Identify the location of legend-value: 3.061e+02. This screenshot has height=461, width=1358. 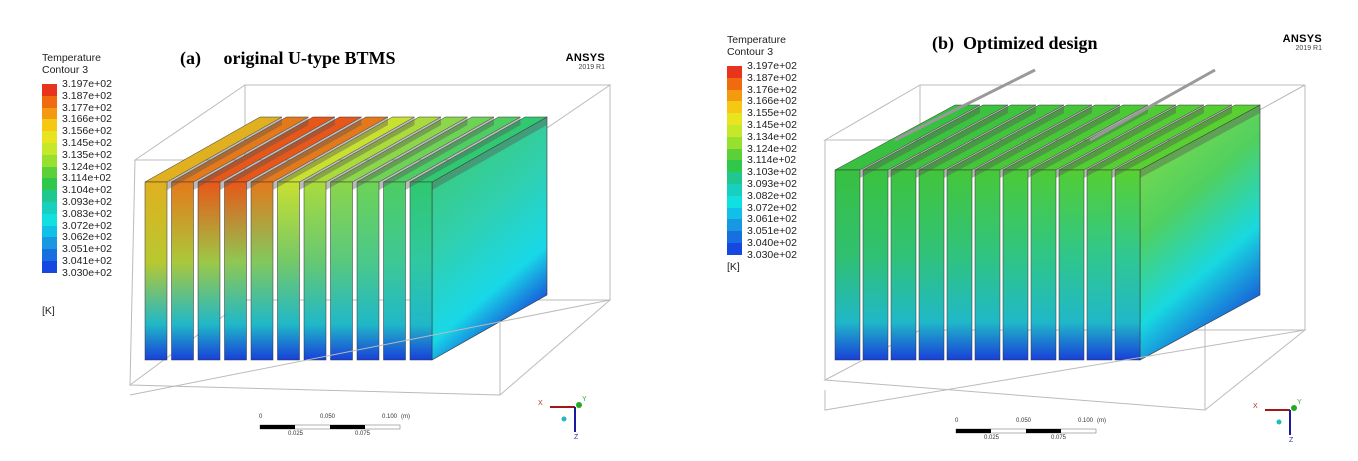
(772, 219).